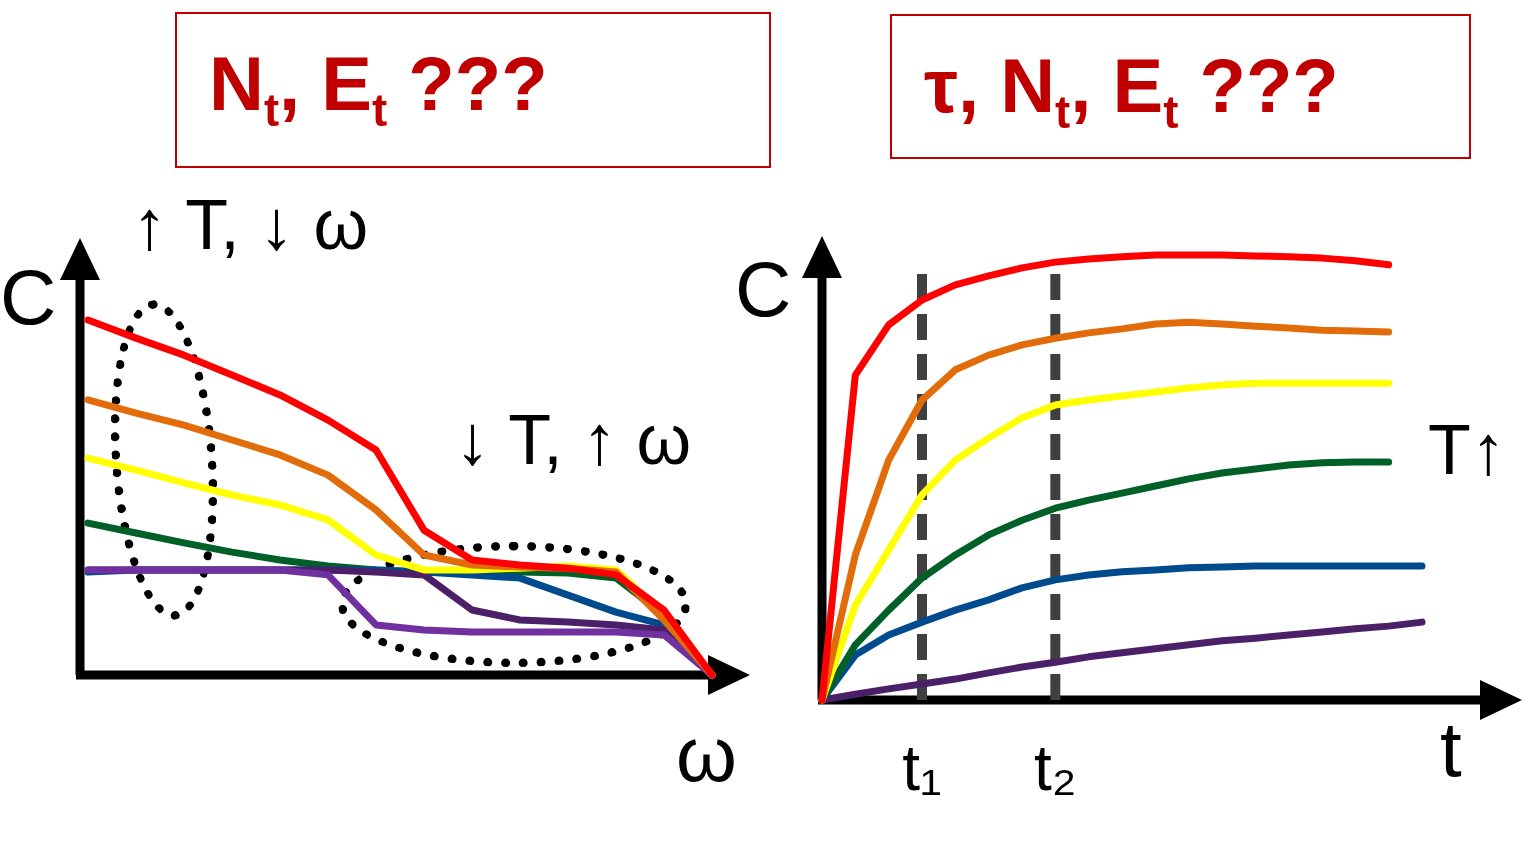 The width and height of the screenshot is (1525, 857). Describe the element at coordinates (1055, 767) in the screenshot. I see `x-tick-label: t₂` at that location.